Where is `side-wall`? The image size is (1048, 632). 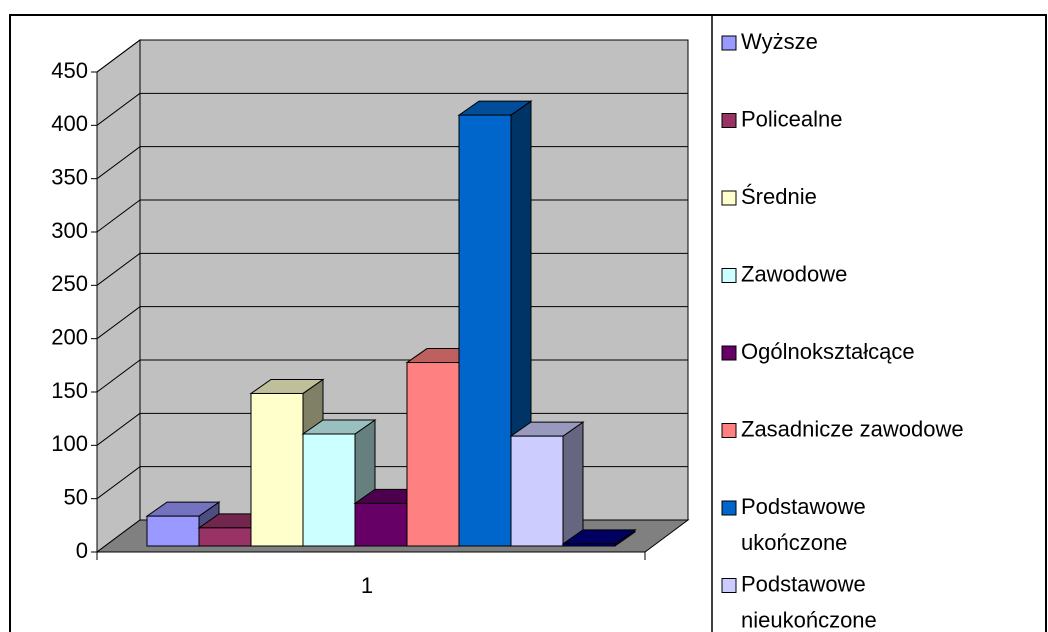 side-wall is located at coordinates (118, 296).